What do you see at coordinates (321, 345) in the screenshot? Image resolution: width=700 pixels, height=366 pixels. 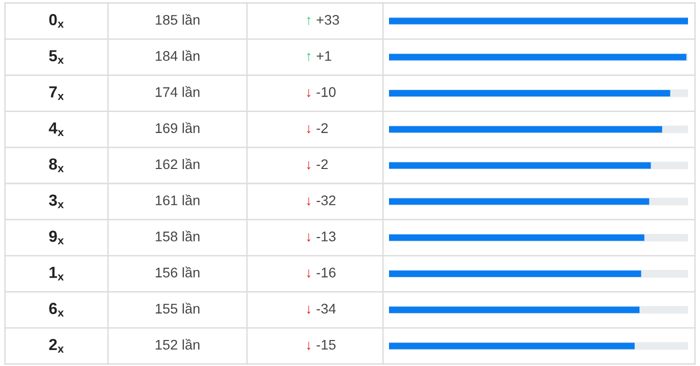 I see `text: ↓ -15` at bounding box center [321, 345].